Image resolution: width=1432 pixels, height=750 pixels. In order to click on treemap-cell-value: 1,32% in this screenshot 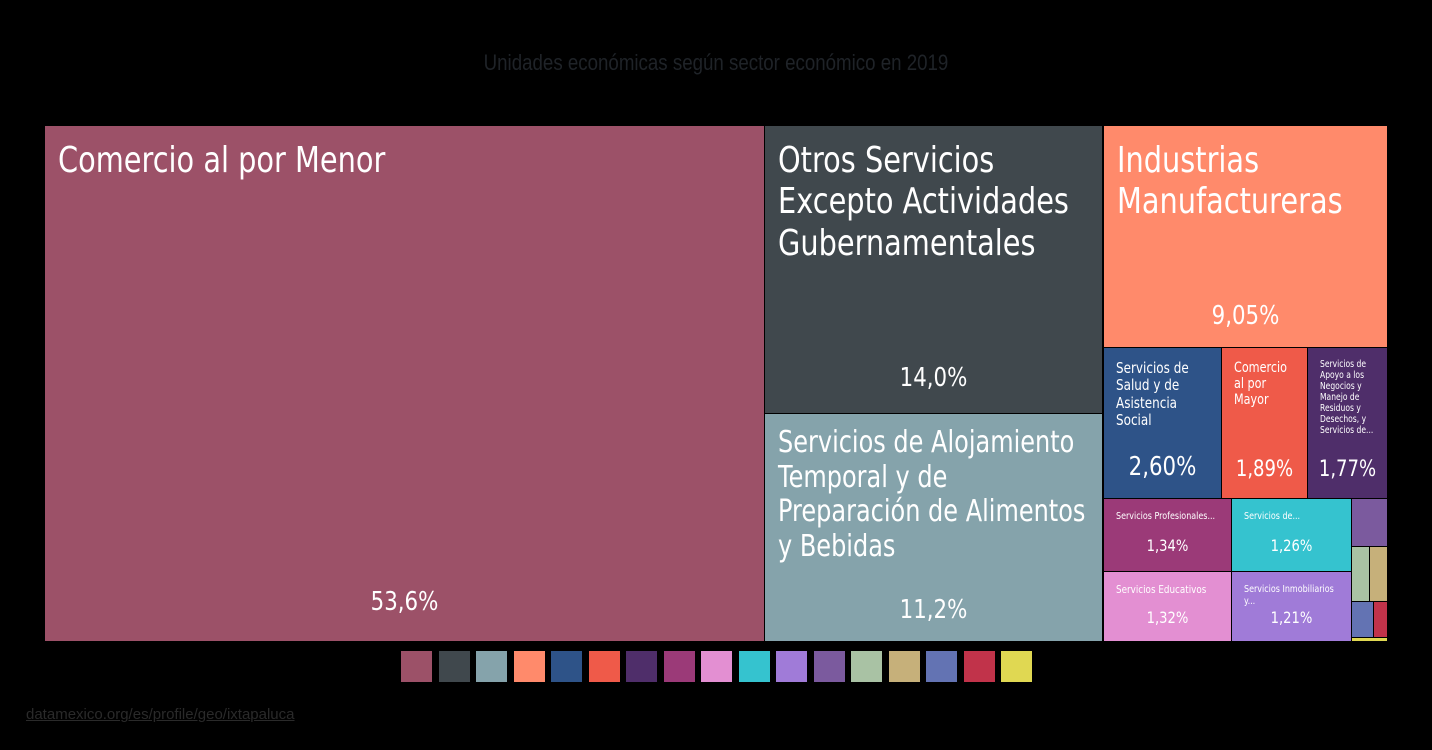, I will do `click(1167, 617)`.